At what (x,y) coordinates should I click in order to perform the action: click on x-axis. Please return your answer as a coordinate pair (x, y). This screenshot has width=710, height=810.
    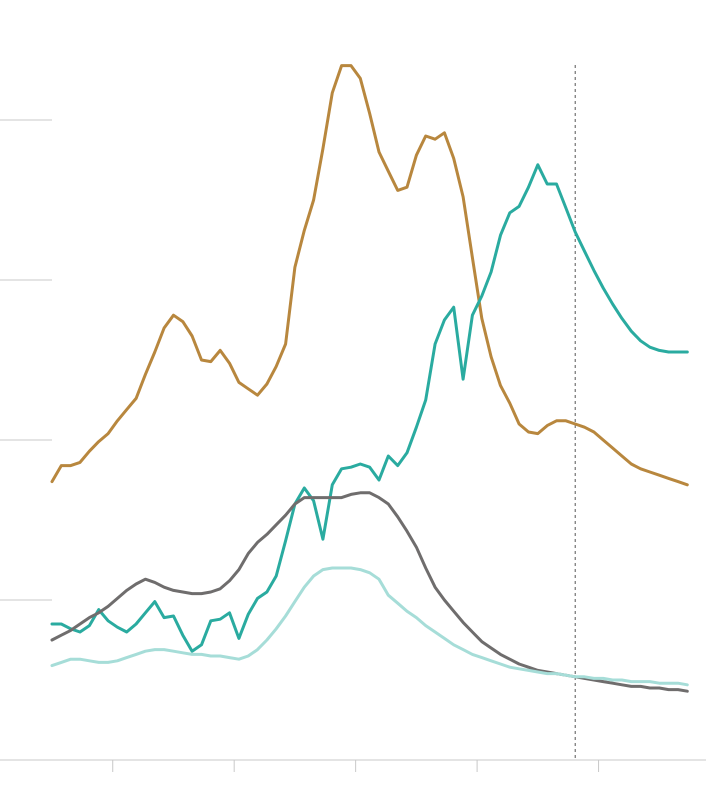
    Looking at the image, I should click on (353, 765).